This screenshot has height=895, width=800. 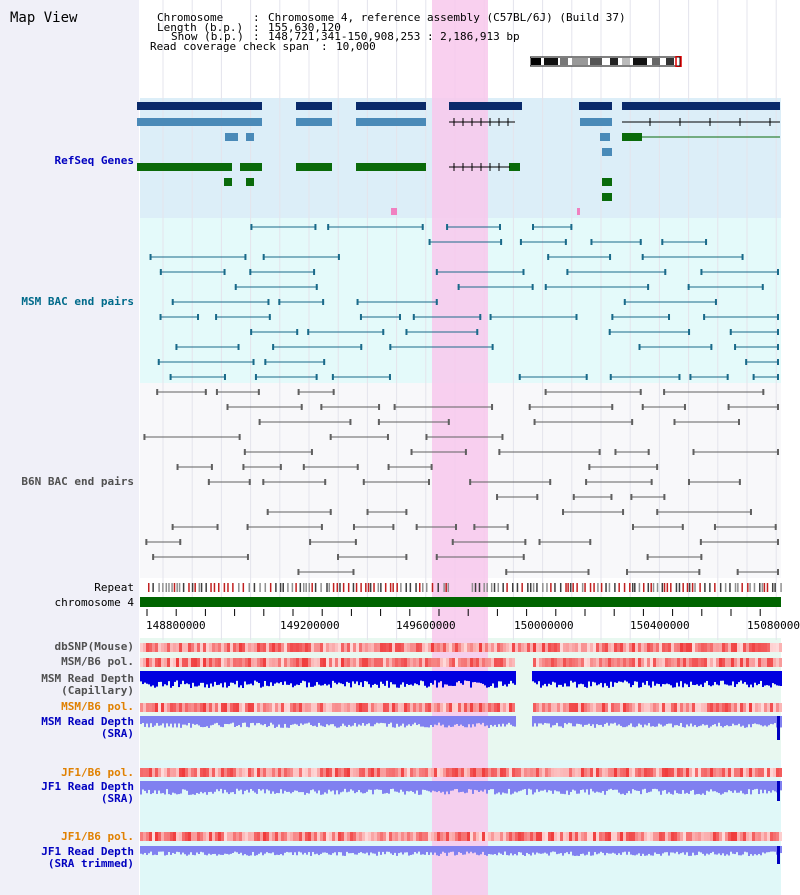 I want to click on chromosome-ideogram, so click(x=605, y=60).